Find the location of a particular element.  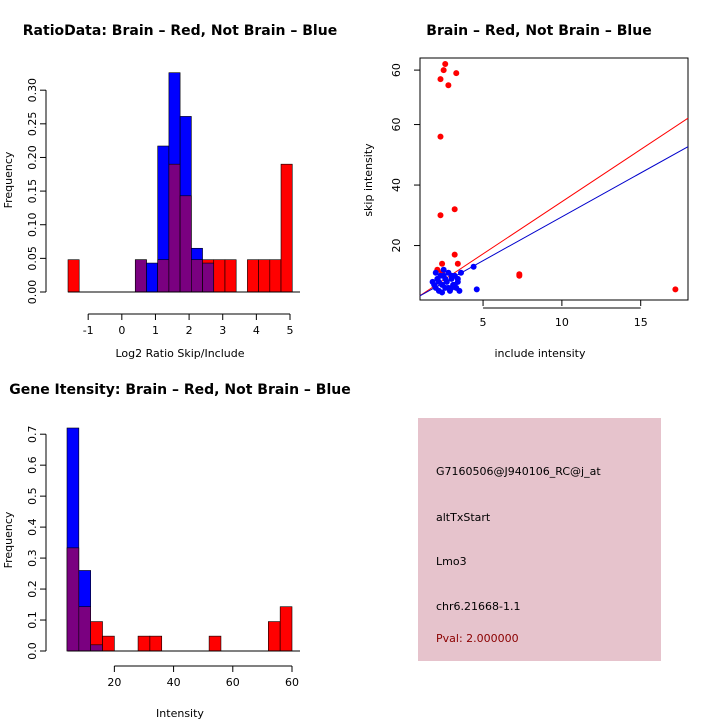

scatter-y-tick-label: 40 is located at coordinates (396, 185).